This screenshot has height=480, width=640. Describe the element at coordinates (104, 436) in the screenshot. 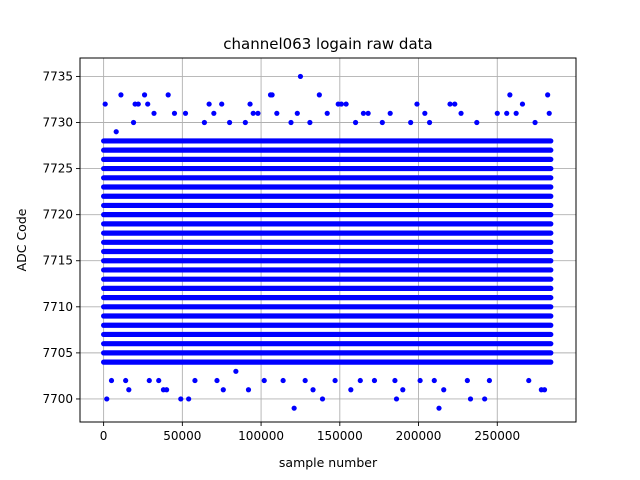

I see `x-tick-label: 0` at that location.